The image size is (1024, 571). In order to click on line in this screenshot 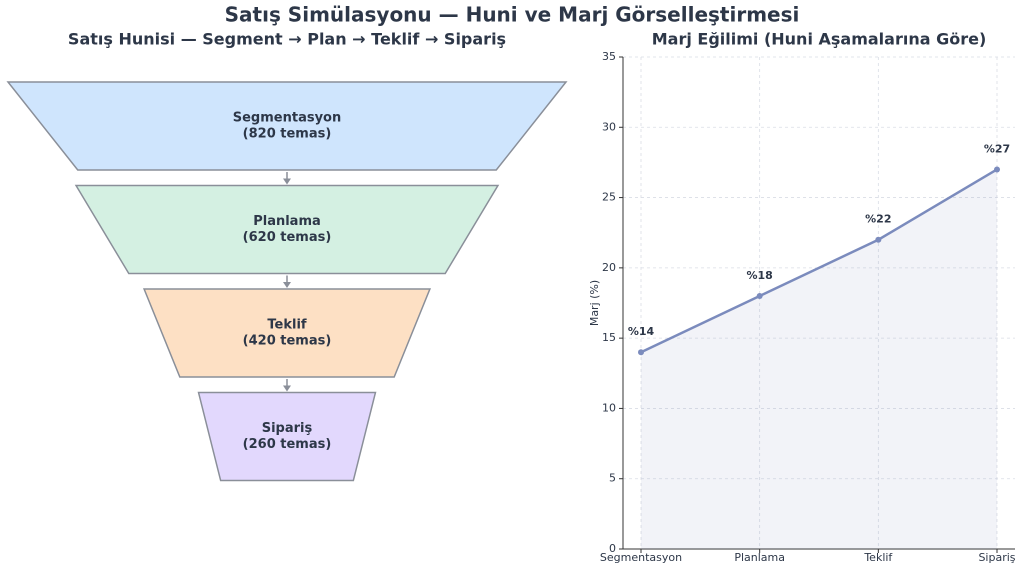, I will do `click(819, 261)`.